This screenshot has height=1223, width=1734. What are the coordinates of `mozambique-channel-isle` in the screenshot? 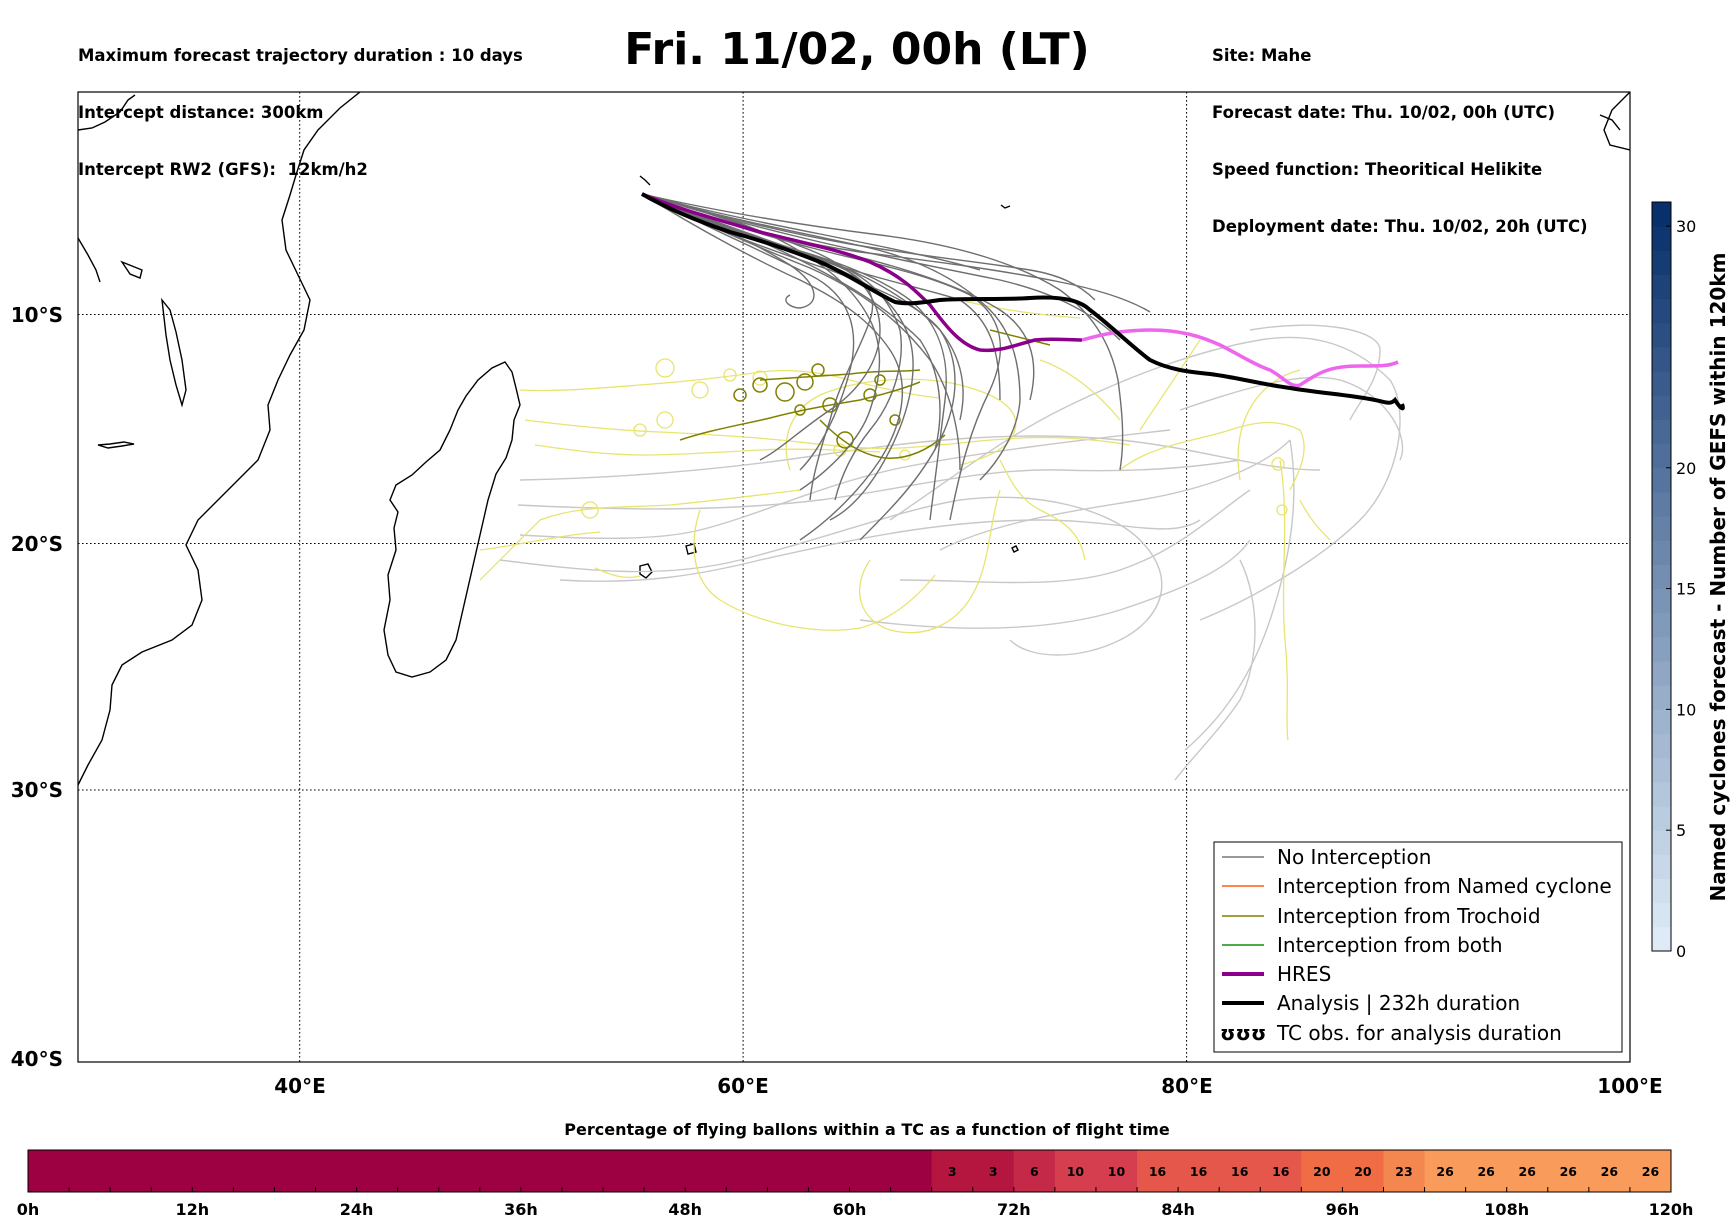 It's located at (174, 352).